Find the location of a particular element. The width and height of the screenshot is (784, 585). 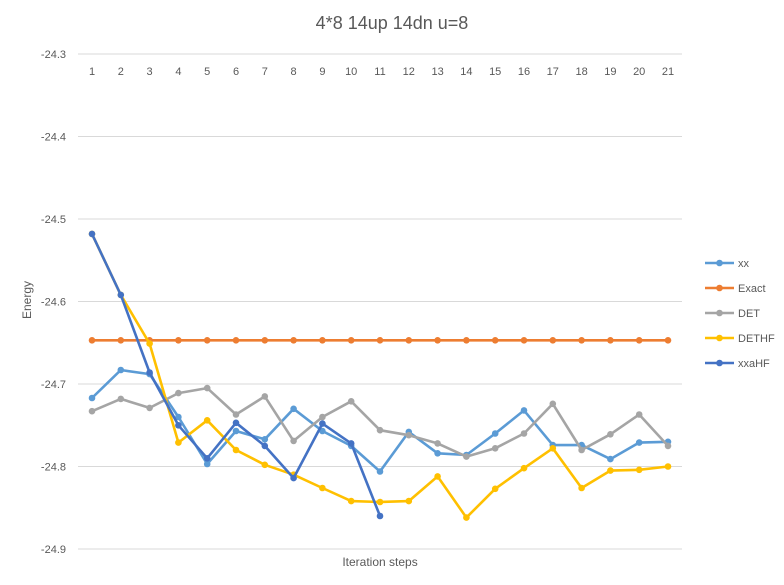

legend-label: xx is located at coordinates (744, 264).